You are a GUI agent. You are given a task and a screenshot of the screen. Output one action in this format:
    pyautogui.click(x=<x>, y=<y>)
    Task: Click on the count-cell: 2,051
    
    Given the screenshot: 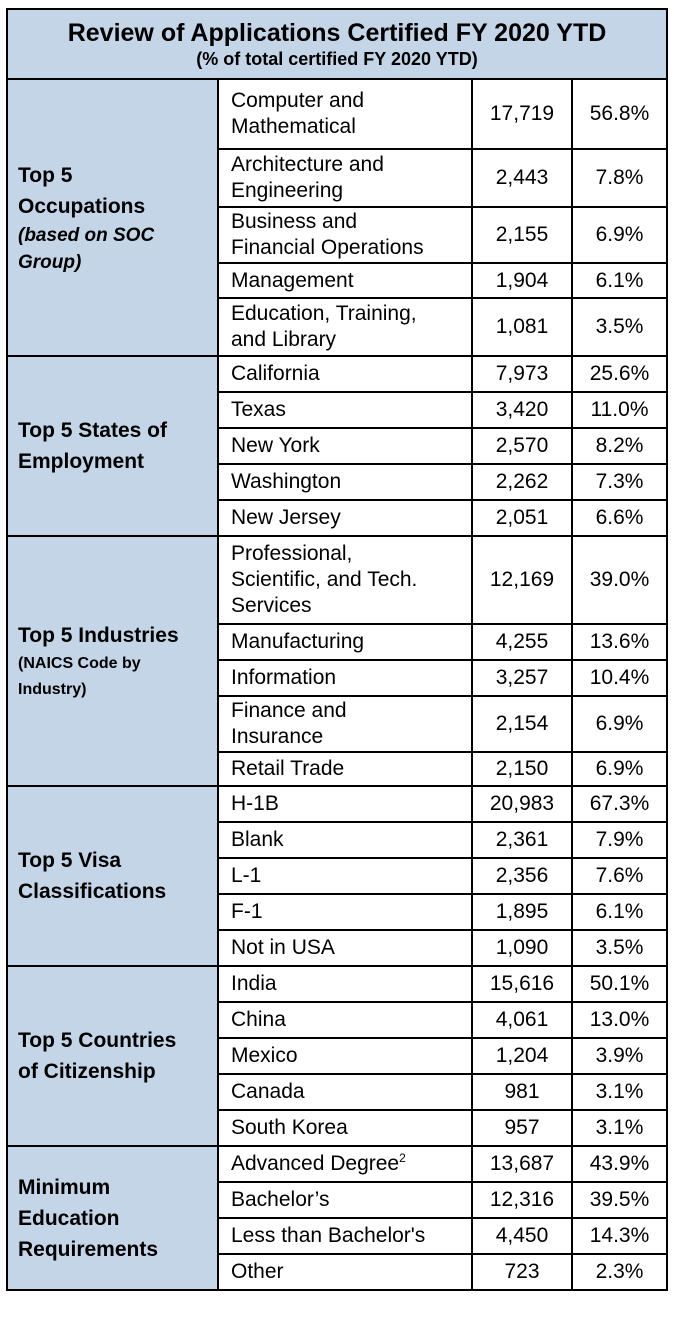 What is the action you would take?
    pyautogui.click(x=522, y=518)
    